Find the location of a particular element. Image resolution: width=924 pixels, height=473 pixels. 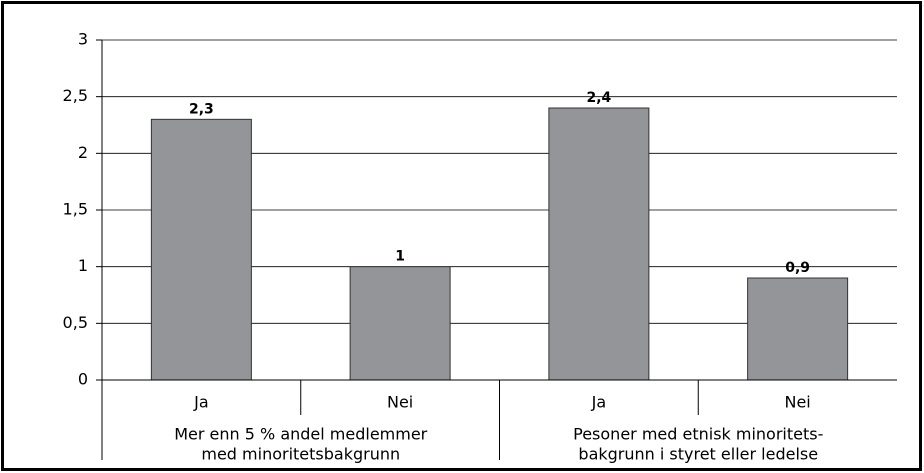

group-label: Mer enn 5 % andel medlemmer is located at coordinates (300, 434).